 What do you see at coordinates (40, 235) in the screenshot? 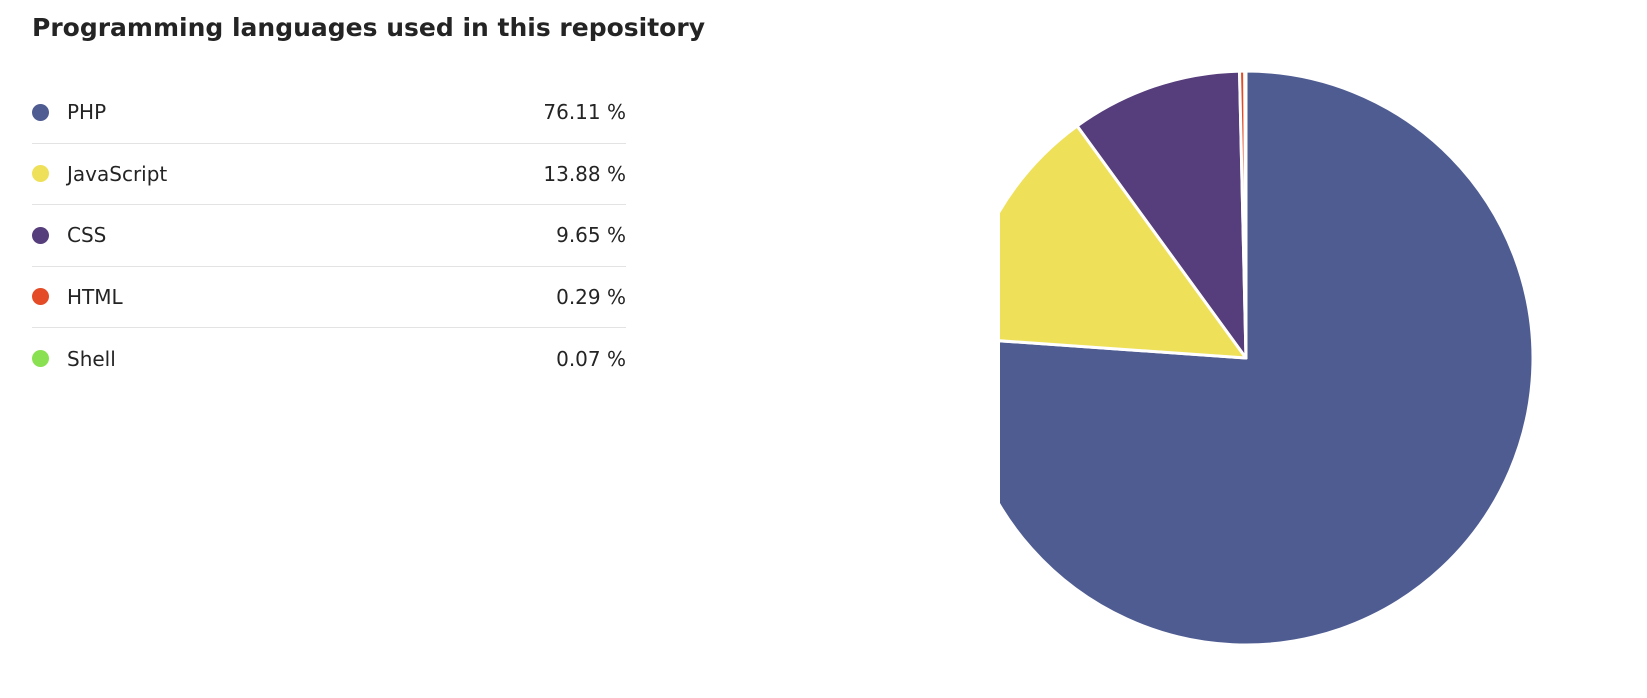
I see `legend-swatch-css` at bounding box center [40, 235].